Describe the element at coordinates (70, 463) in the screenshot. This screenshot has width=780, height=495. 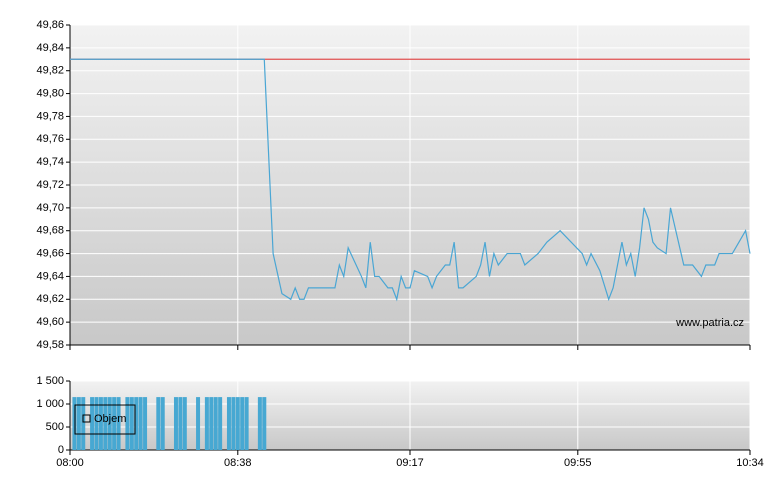
I see `x-tick-label: 08:00` at that location.